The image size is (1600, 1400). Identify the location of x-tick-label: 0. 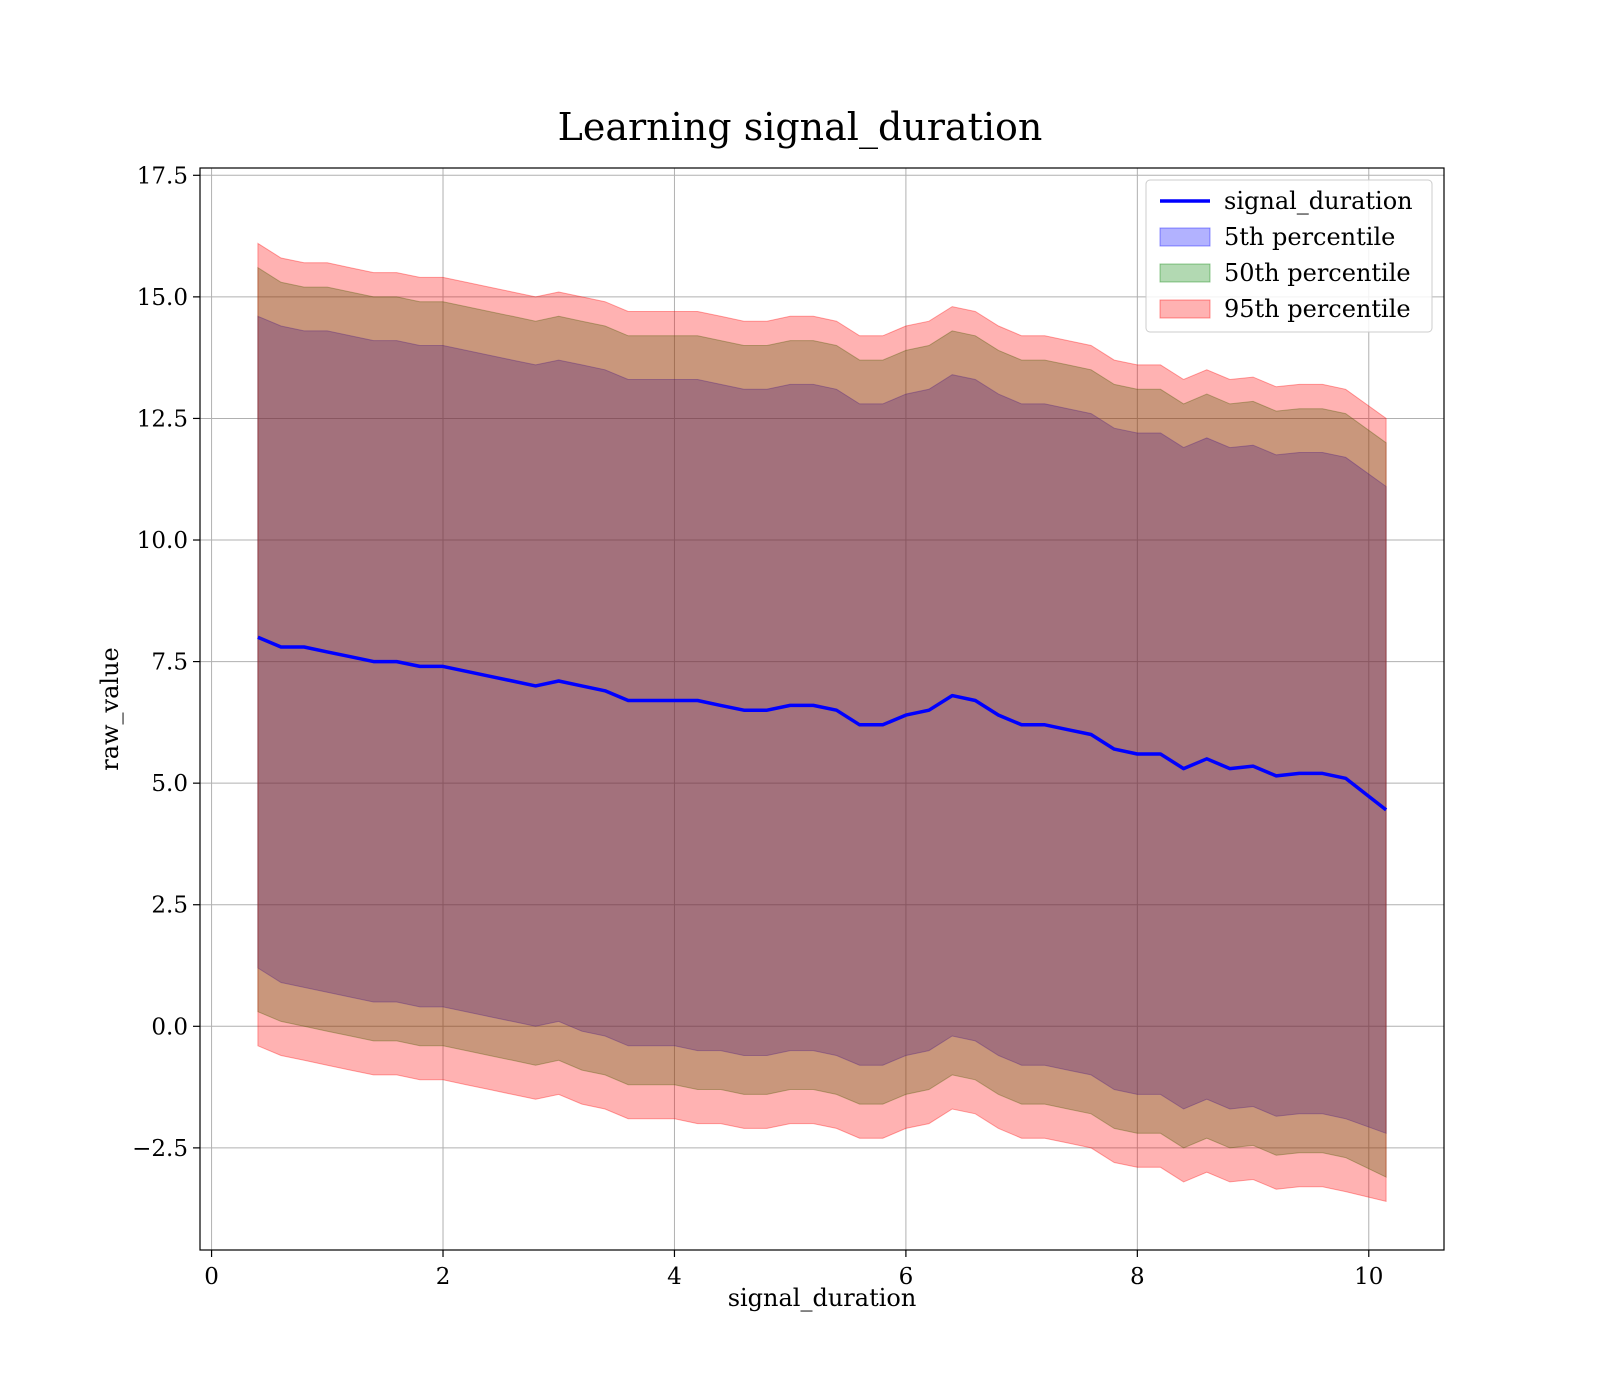
(211, 1277).